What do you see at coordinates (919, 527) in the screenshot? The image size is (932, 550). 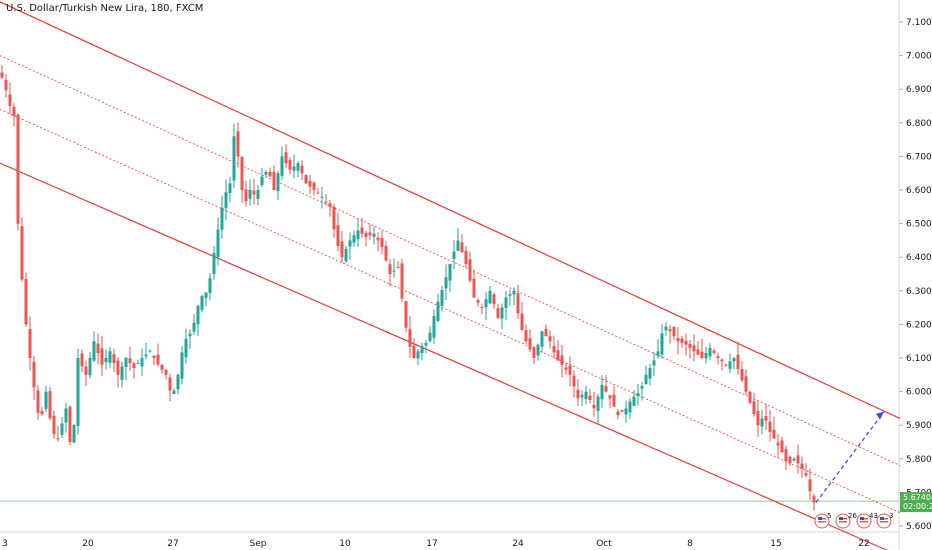 I see `y-tick-label: 5.60000` at bounding box center [919, 527].